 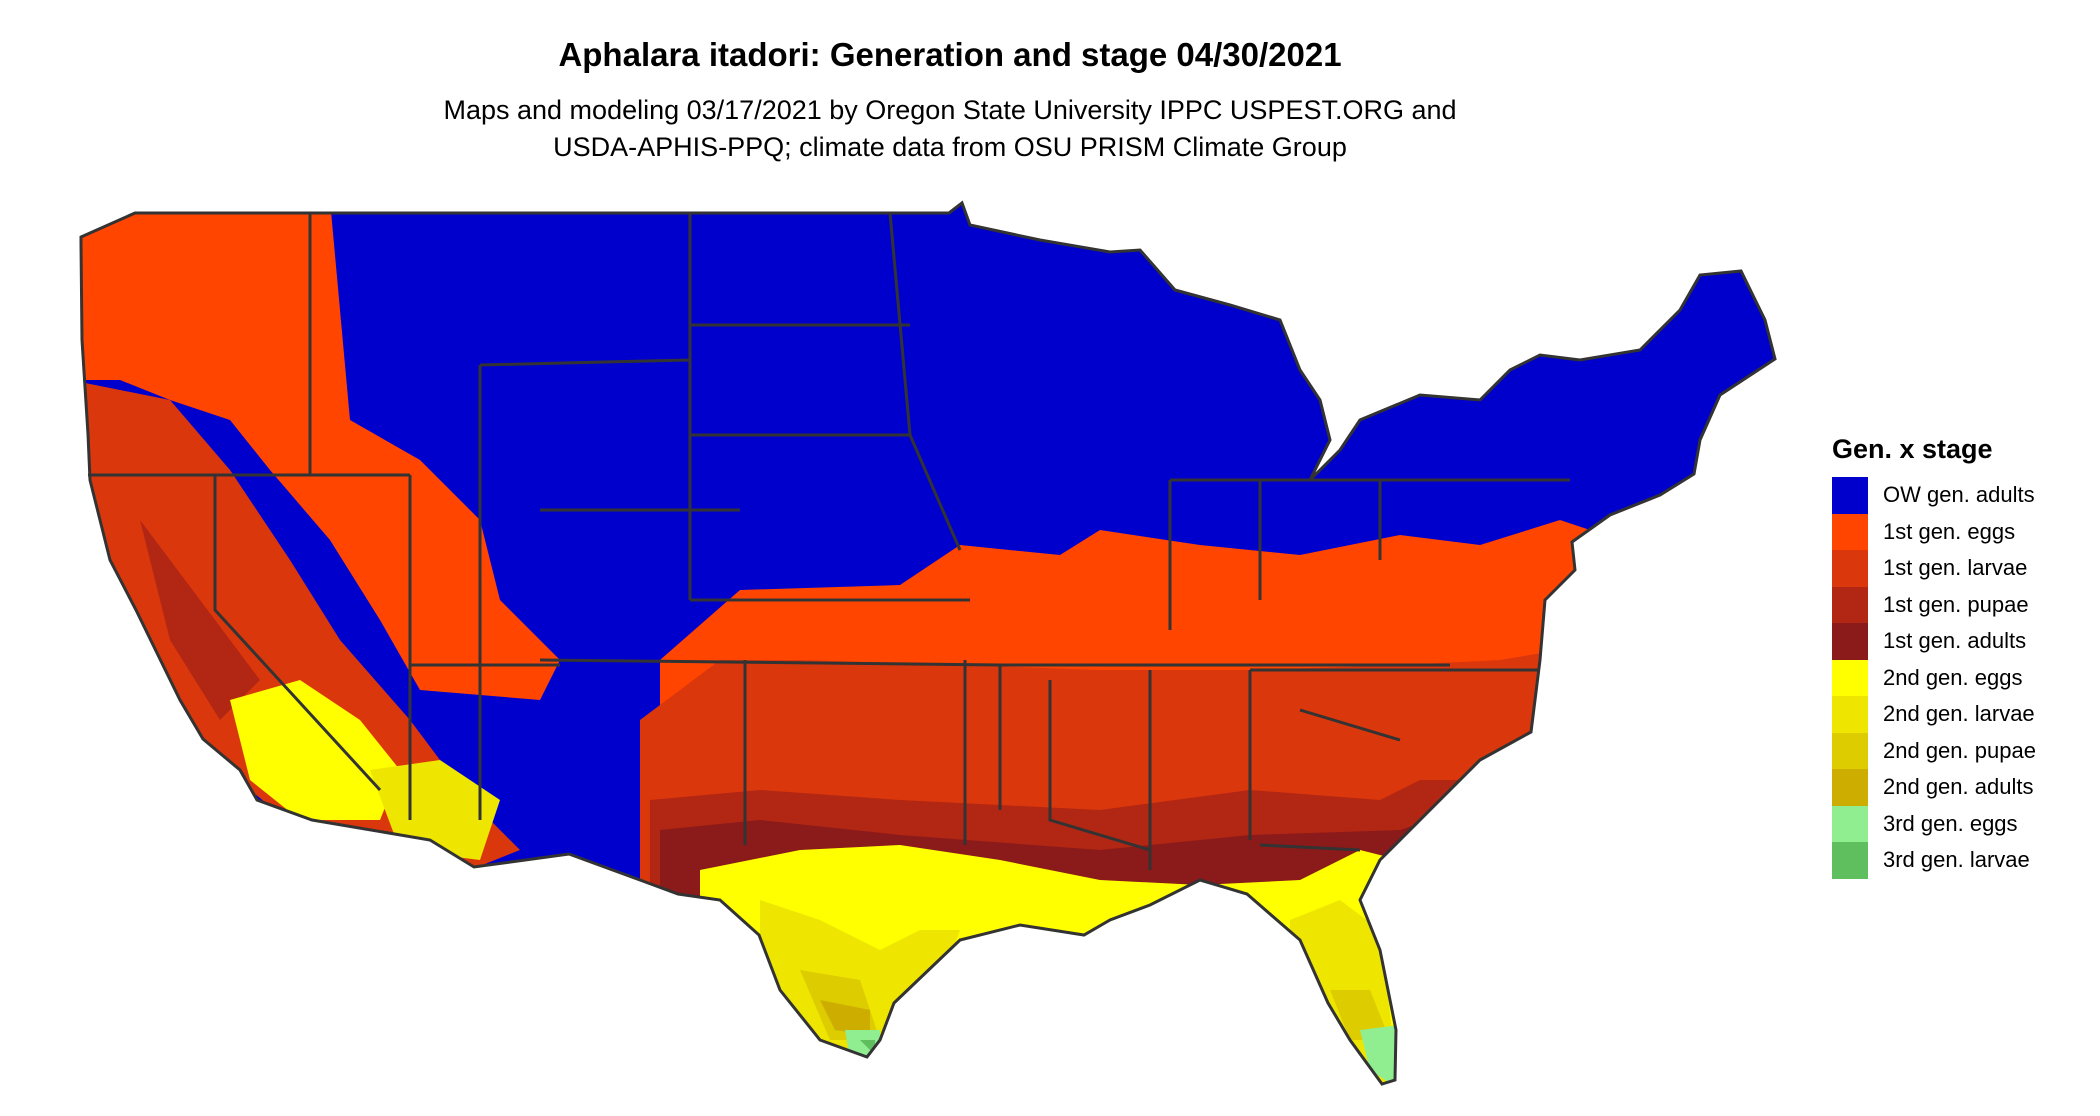 I want to click on legend-item: 2nd gen. larvae, so click(x=1934, y=714).